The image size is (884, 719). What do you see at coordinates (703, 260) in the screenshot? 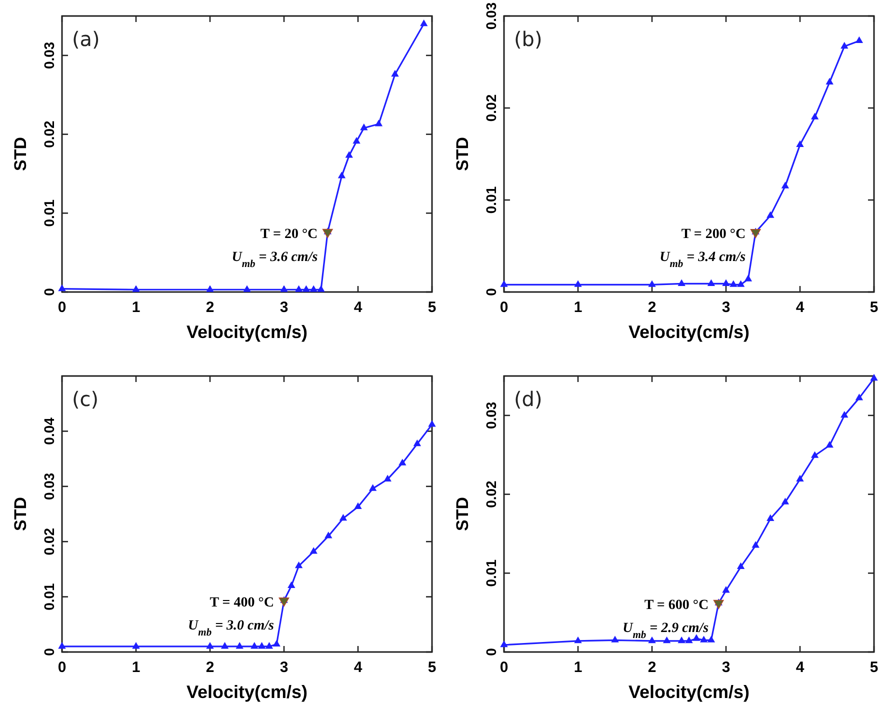
I see `annotation: U$_{mb}$ = 3.4 cm/s` at bounding box center [703, 260].